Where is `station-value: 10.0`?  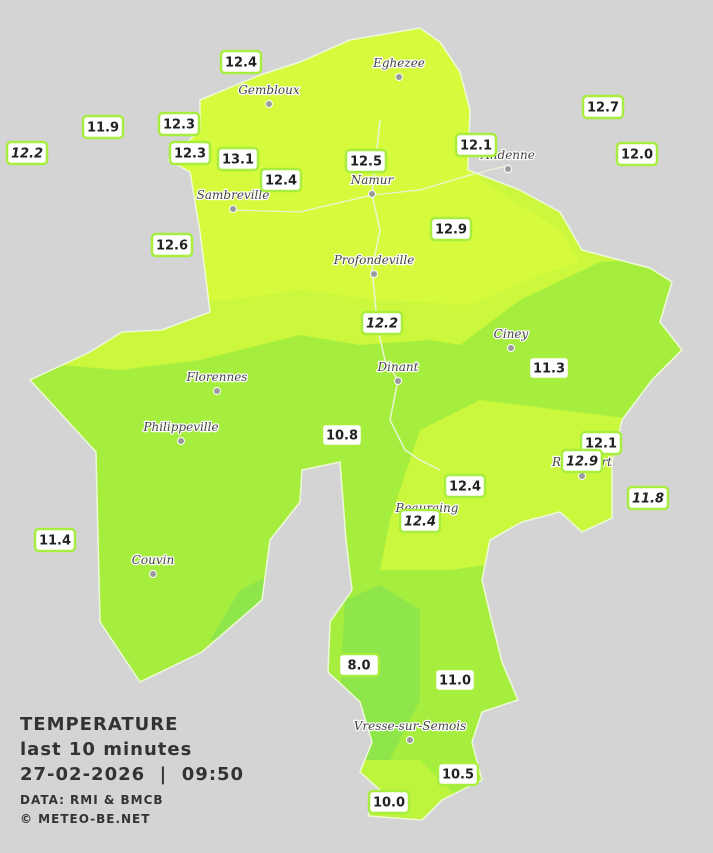 station-value: 10.0 is located at coordinates (389, 803).